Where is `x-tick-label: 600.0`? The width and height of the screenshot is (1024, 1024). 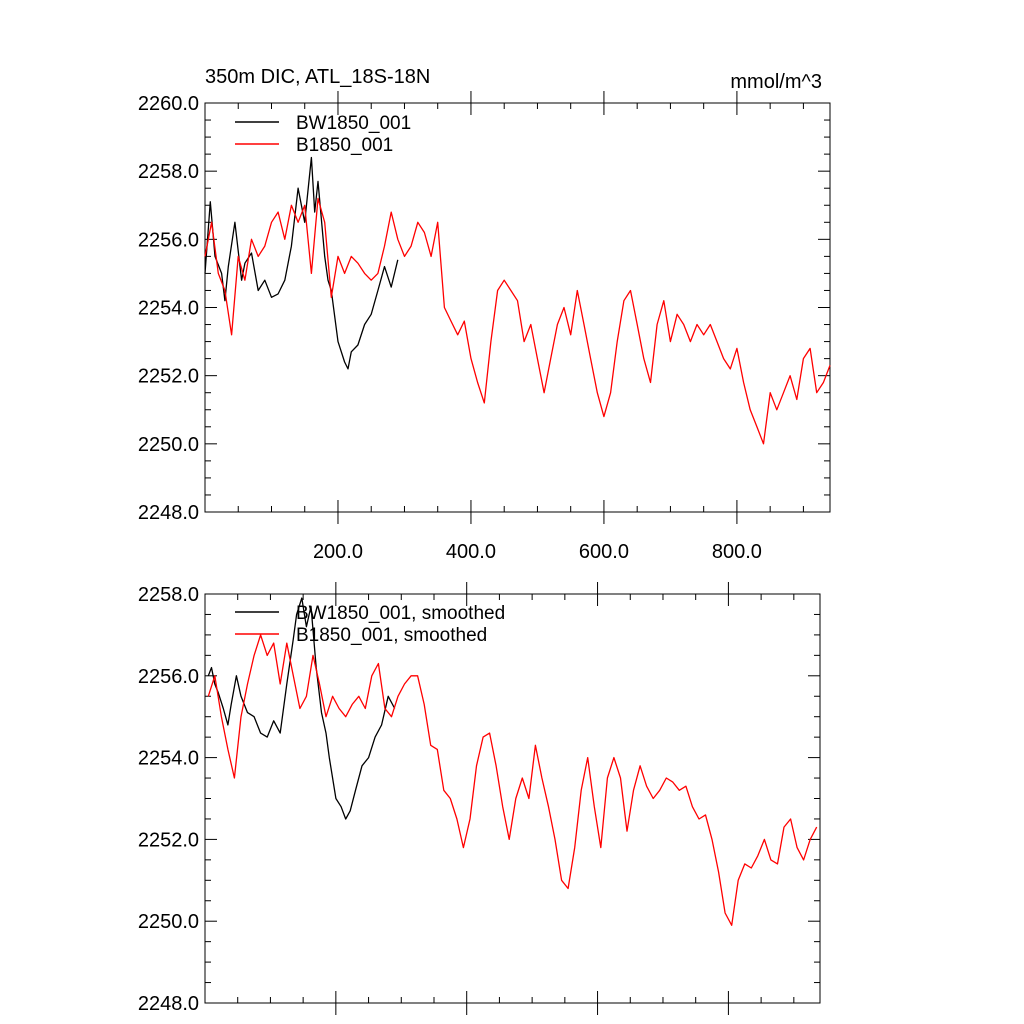
x-tick-label: 600.0 is located at coordinates (604, 552).